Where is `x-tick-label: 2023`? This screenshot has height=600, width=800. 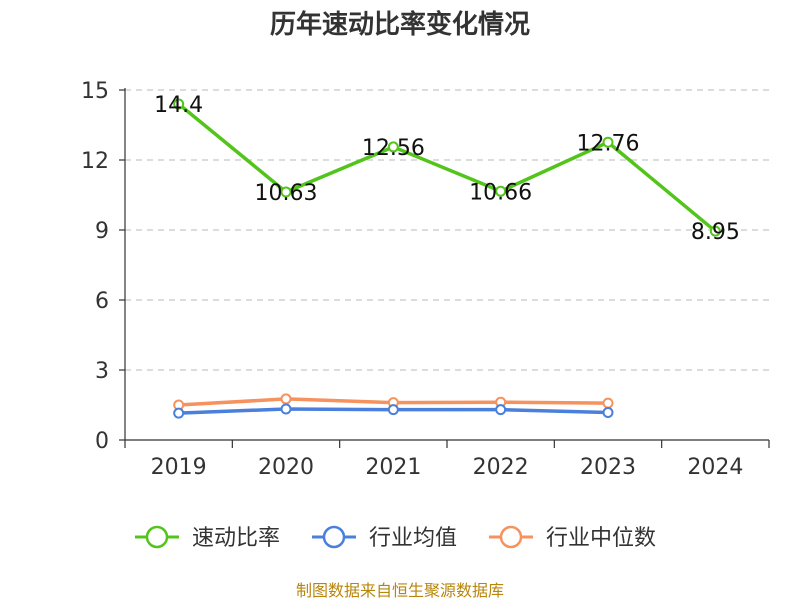 x-tick-label: 2023 is located at coordinates (608, 467).